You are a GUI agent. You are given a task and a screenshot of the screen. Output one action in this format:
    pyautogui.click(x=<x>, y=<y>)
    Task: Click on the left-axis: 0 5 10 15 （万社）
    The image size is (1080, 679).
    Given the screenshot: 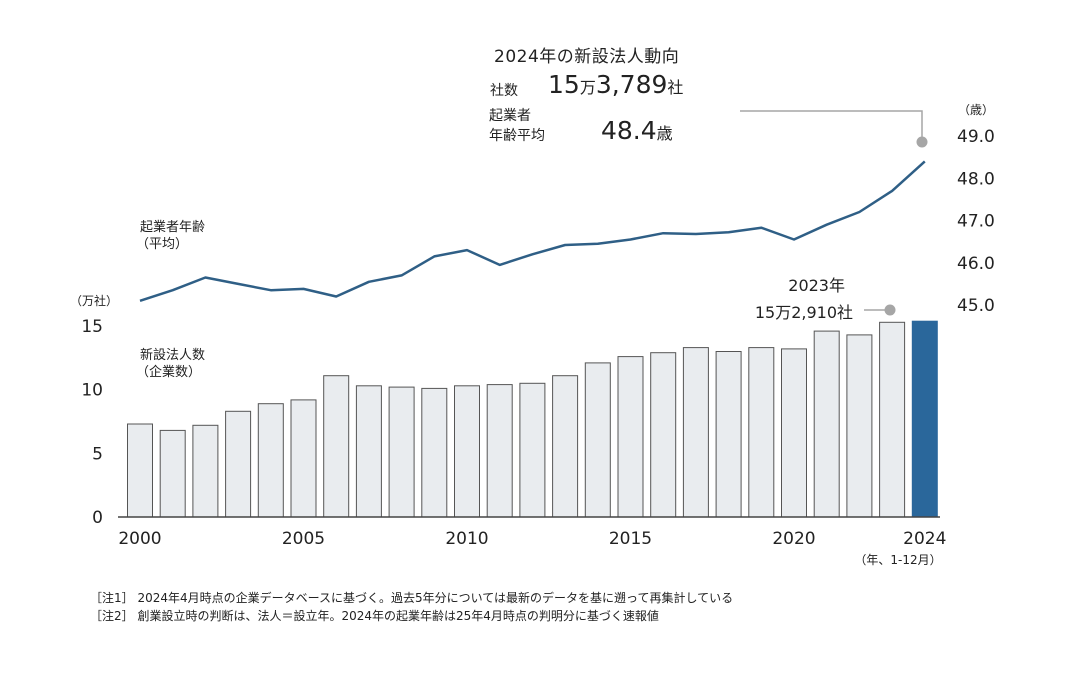 What is the action you would take?
    pyautogui.click(x=94, y=410)
    